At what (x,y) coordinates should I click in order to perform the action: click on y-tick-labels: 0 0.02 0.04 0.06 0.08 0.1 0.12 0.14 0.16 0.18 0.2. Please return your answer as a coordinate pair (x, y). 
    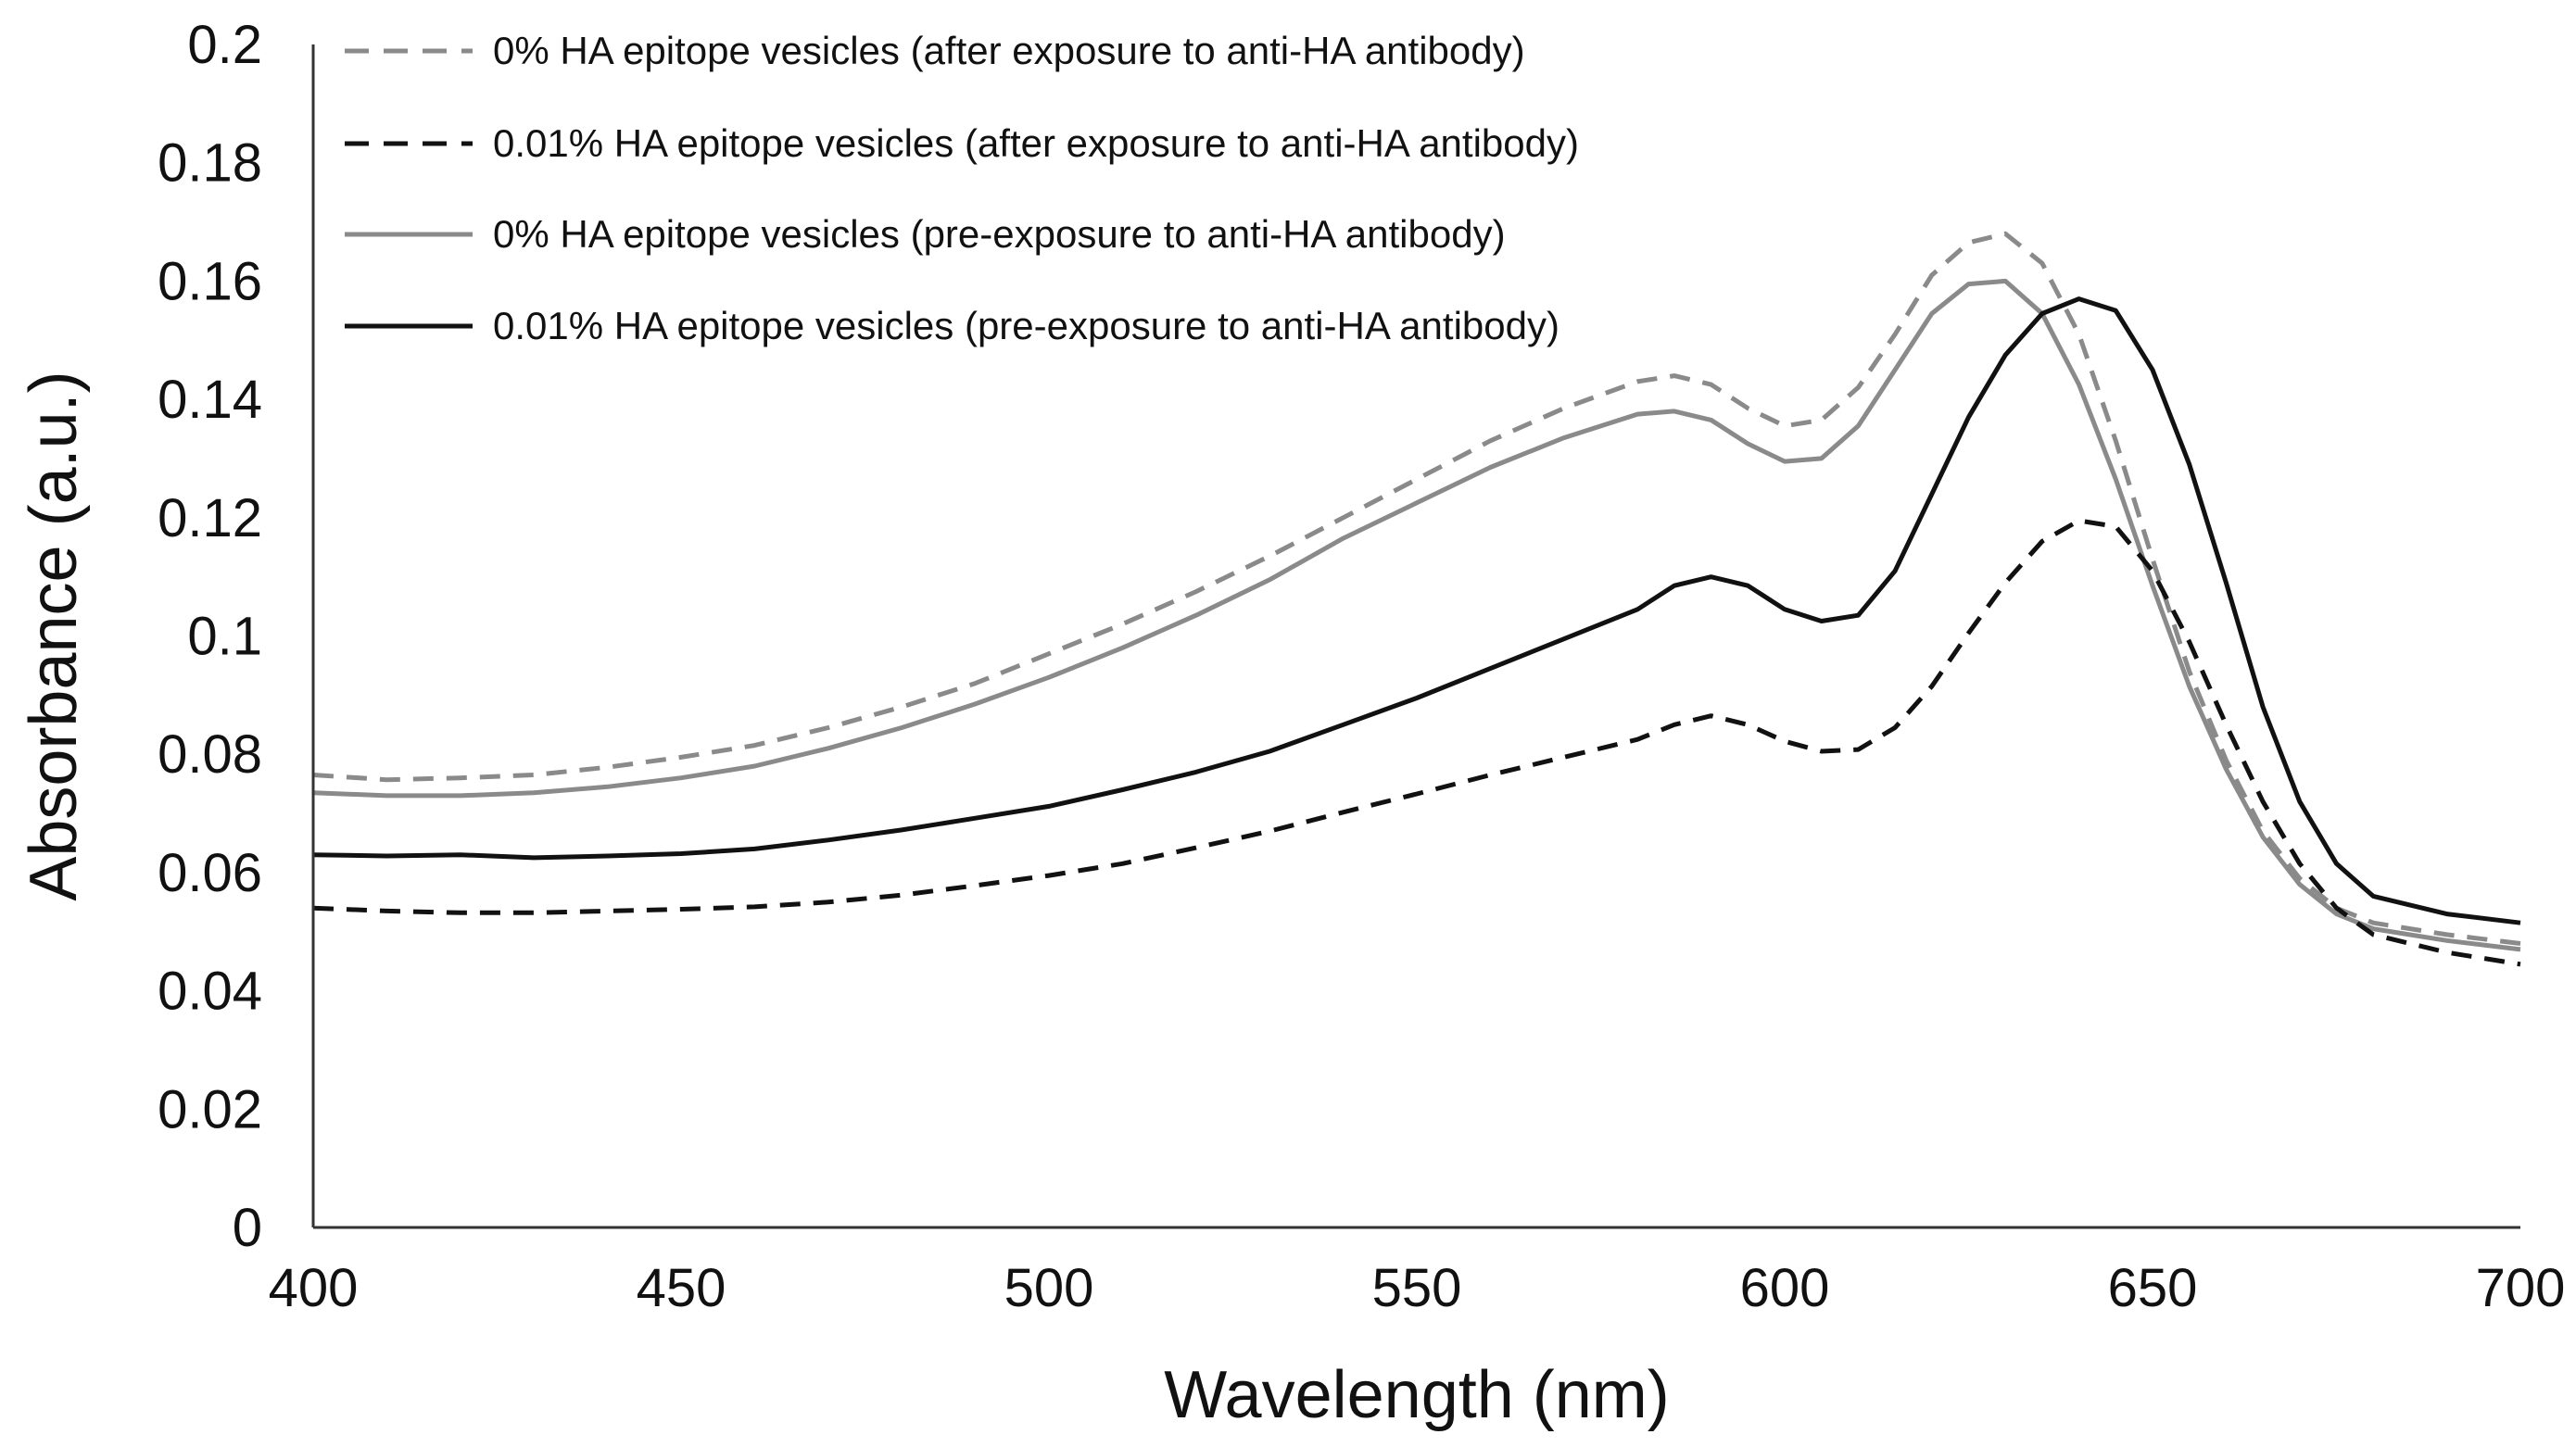
    Looking at the image, I should click on (210, 636).